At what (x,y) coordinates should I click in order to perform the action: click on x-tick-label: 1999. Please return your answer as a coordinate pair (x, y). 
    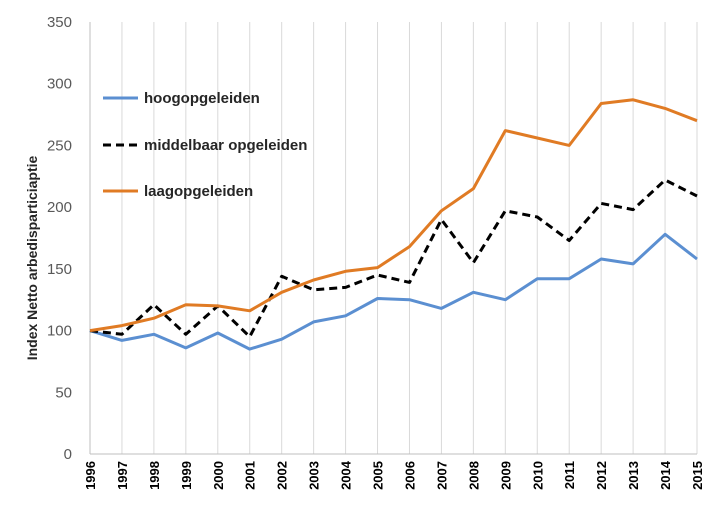
    Looking at the image, I should click on (186, 475).